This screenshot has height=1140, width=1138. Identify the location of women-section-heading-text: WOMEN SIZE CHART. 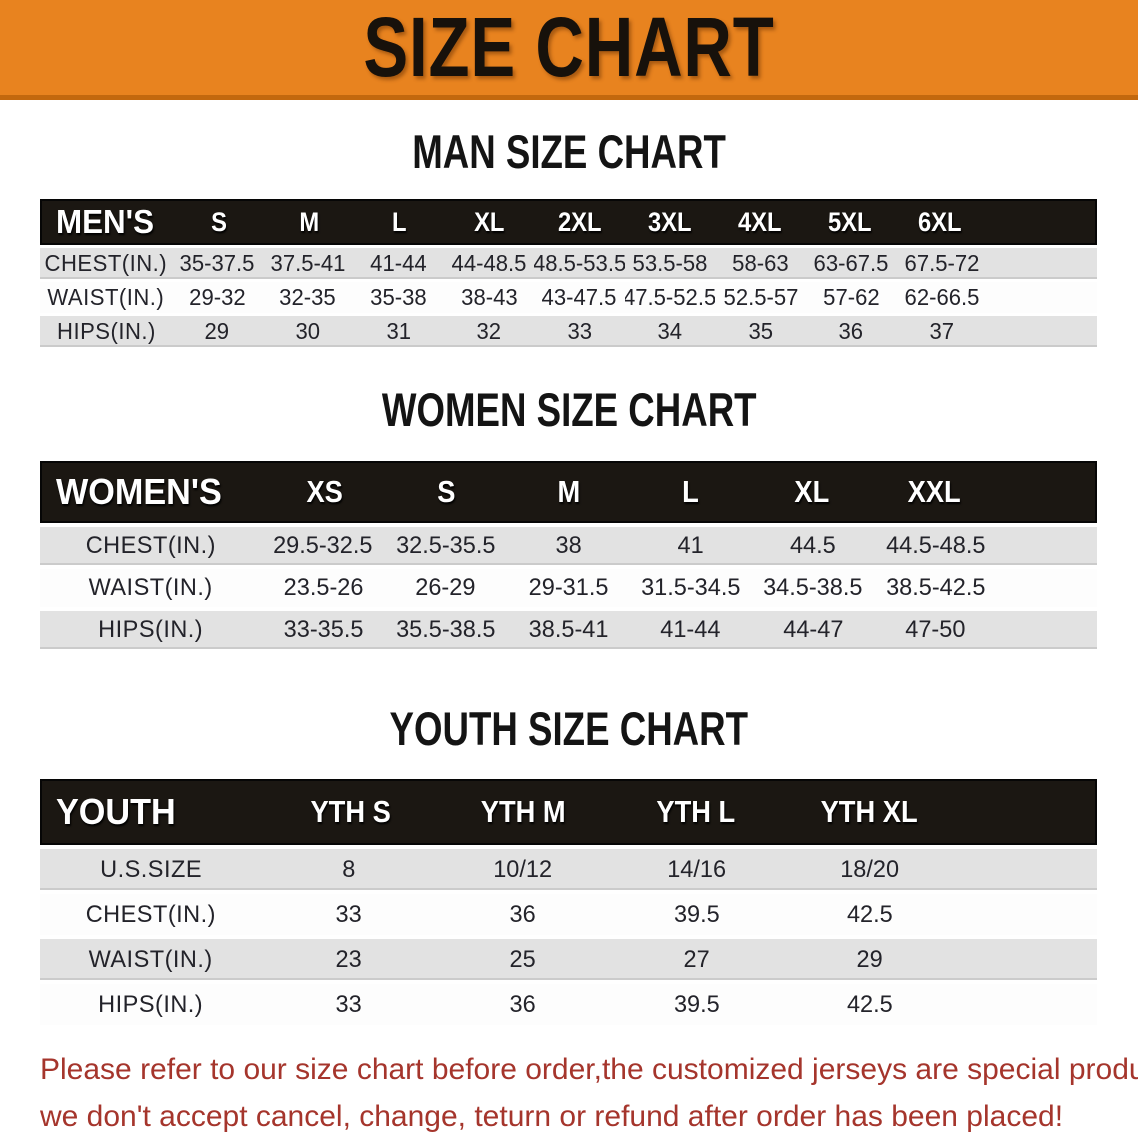
(569, 409).